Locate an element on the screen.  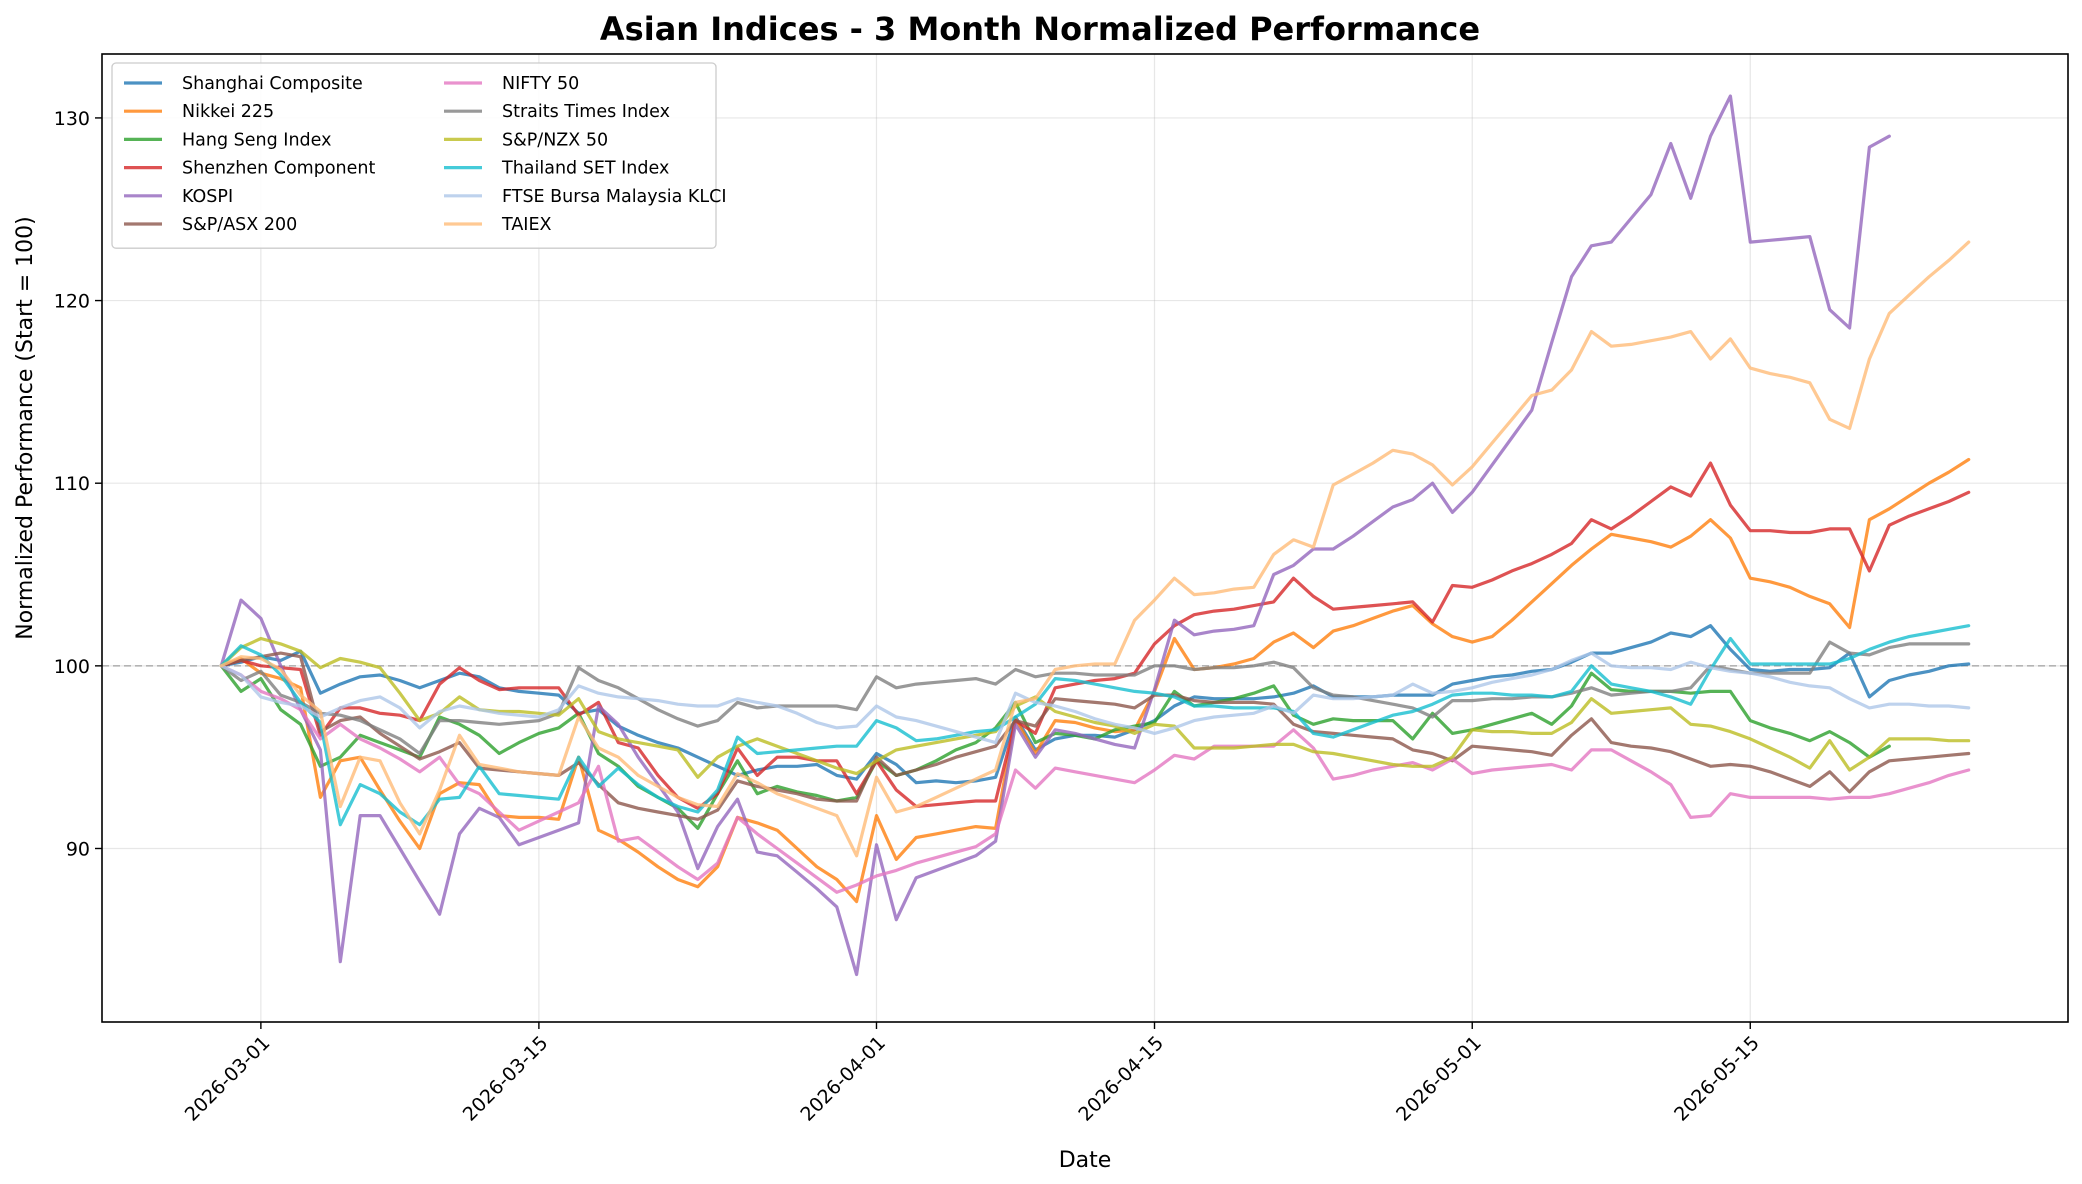
legend-label: Thailand SET Index is located at coordinates (585, 169).